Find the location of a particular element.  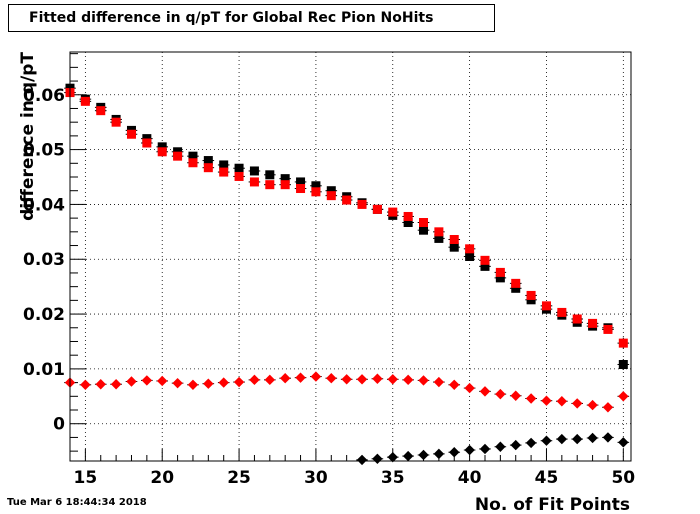

y-tick-label: 0.03 is located at coordinates (44, 260).